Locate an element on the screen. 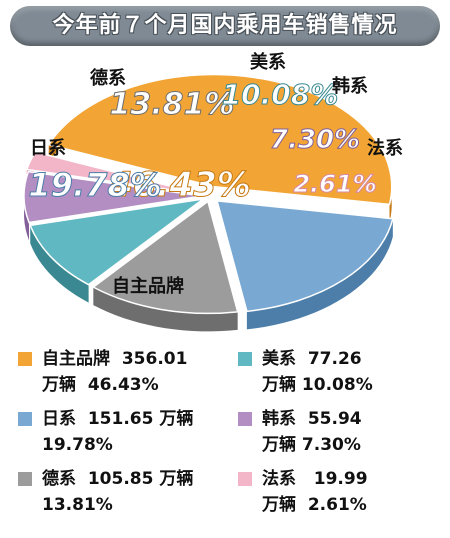 The image size is (450, 538). slice-percent-label-zizhu: 46.43% is located at coordinates (179, 185).